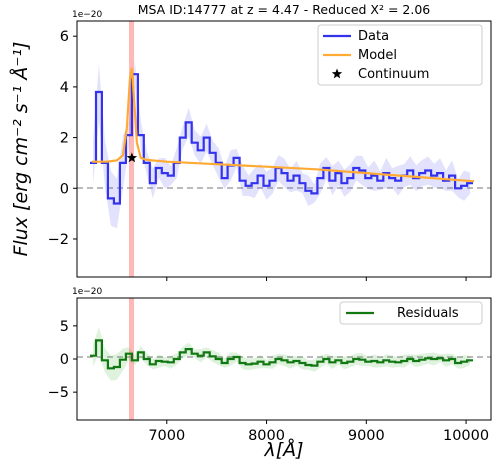 The image size is (499, 465). Describe the element at coordinates (20, 149) in the screenshot. I see `flux-y-axis-label: Flux [erg cm⁻² s⁻¹ Å⁻¹]` at that location.